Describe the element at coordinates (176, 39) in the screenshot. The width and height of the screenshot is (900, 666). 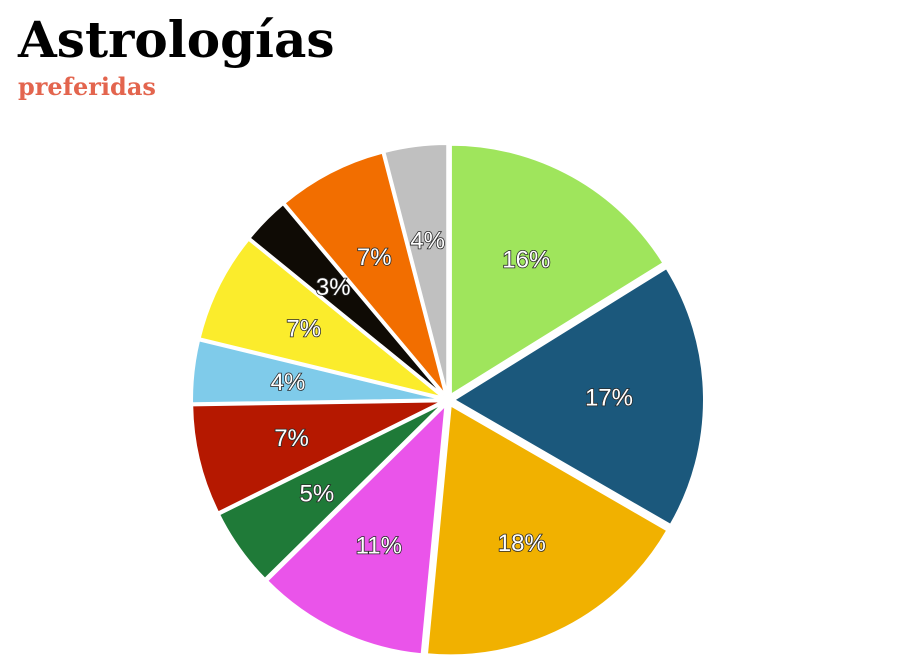
I see `chart-title: Astrologías` at that location.